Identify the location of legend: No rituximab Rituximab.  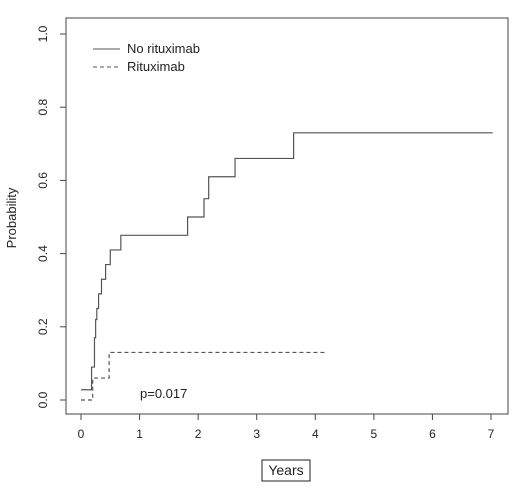
(146, 57).